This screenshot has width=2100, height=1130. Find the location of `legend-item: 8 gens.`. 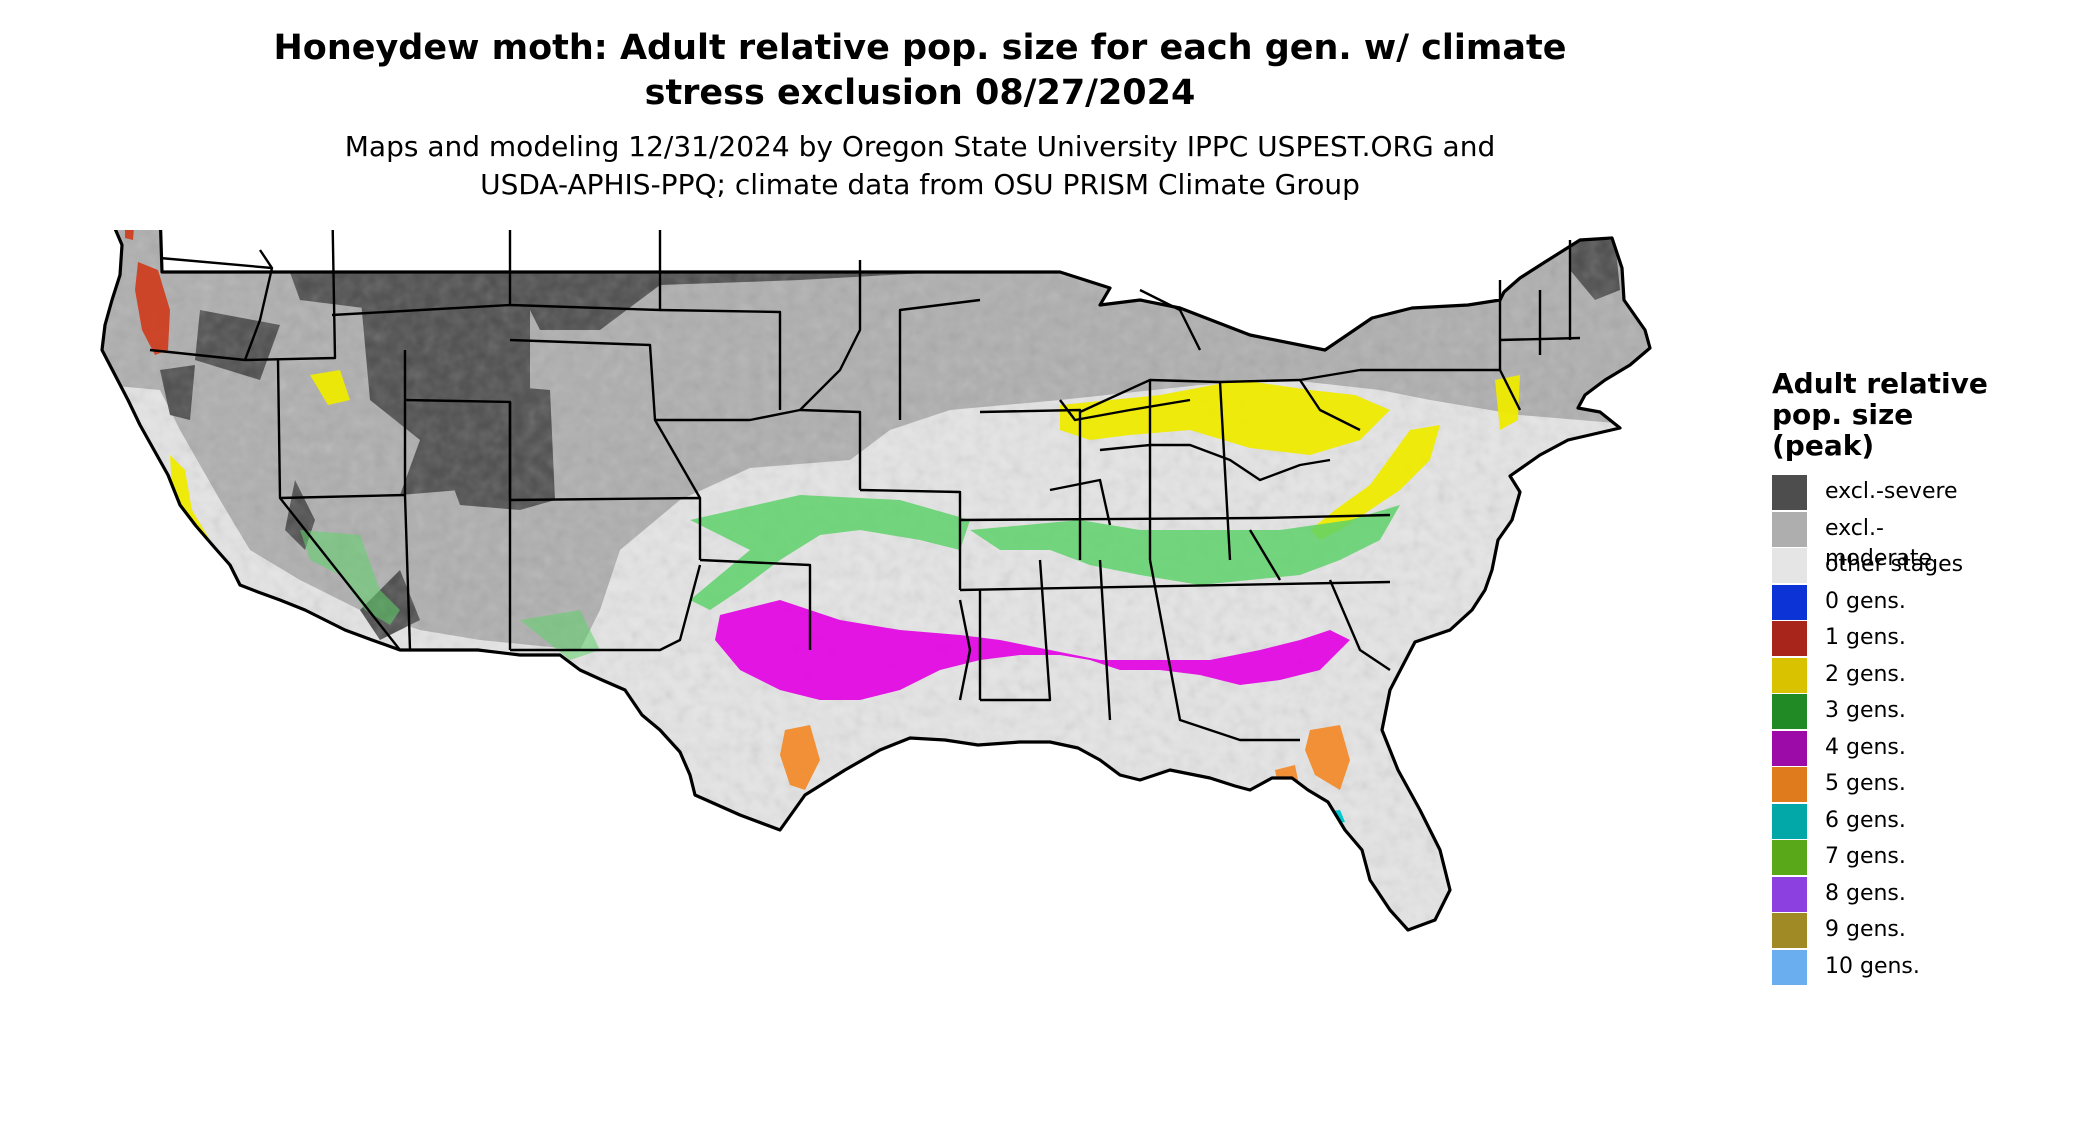

legend-item: 8 gens. is located at coordinates (1880, 895).